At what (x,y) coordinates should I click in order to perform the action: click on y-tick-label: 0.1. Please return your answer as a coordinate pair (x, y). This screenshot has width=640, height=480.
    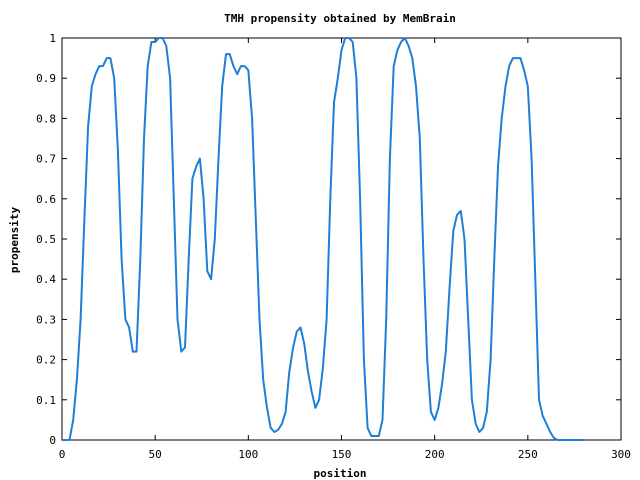
    Looking at the image, I should click on (46, 400).